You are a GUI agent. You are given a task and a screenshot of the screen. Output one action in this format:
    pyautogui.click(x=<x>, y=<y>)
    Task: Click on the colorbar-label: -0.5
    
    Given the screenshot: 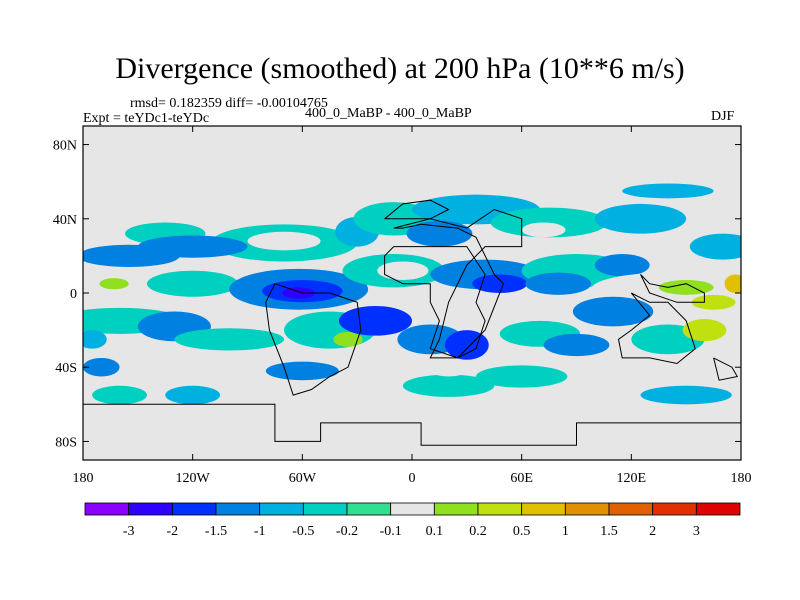 What is the action you would take?
    pyautogui.click(x=303, y=531)
    